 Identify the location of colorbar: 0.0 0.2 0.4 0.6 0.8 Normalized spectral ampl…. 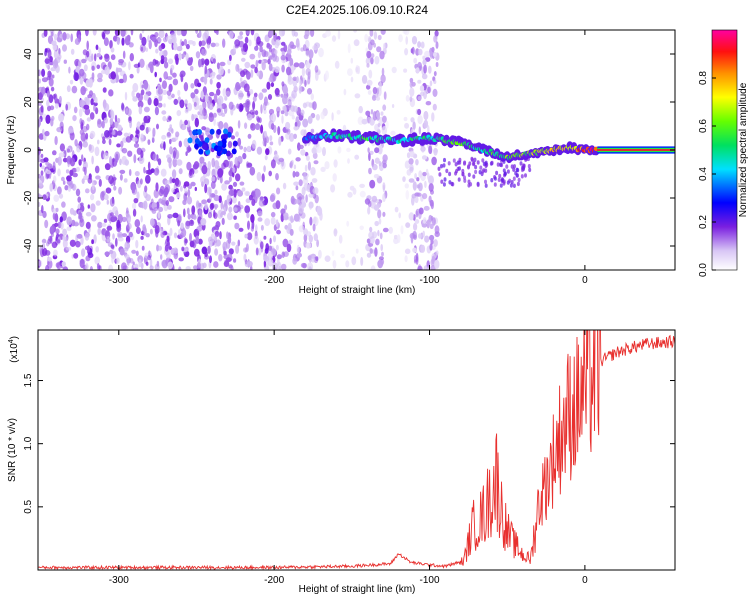
(723, 153).